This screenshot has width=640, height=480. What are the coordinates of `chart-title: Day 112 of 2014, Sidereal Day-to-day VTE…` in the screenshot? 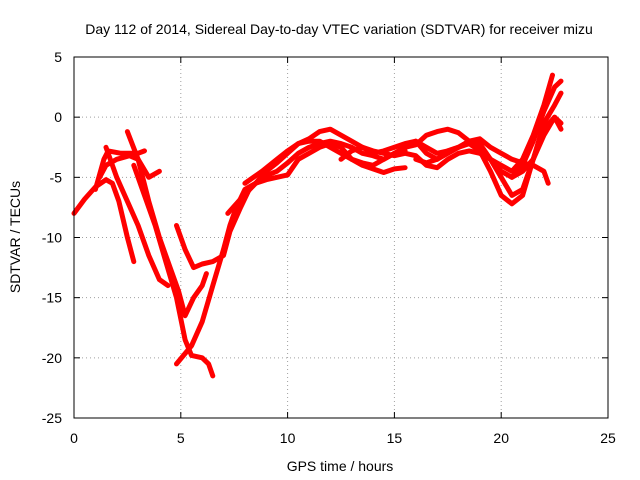 It's located at (339, 29).